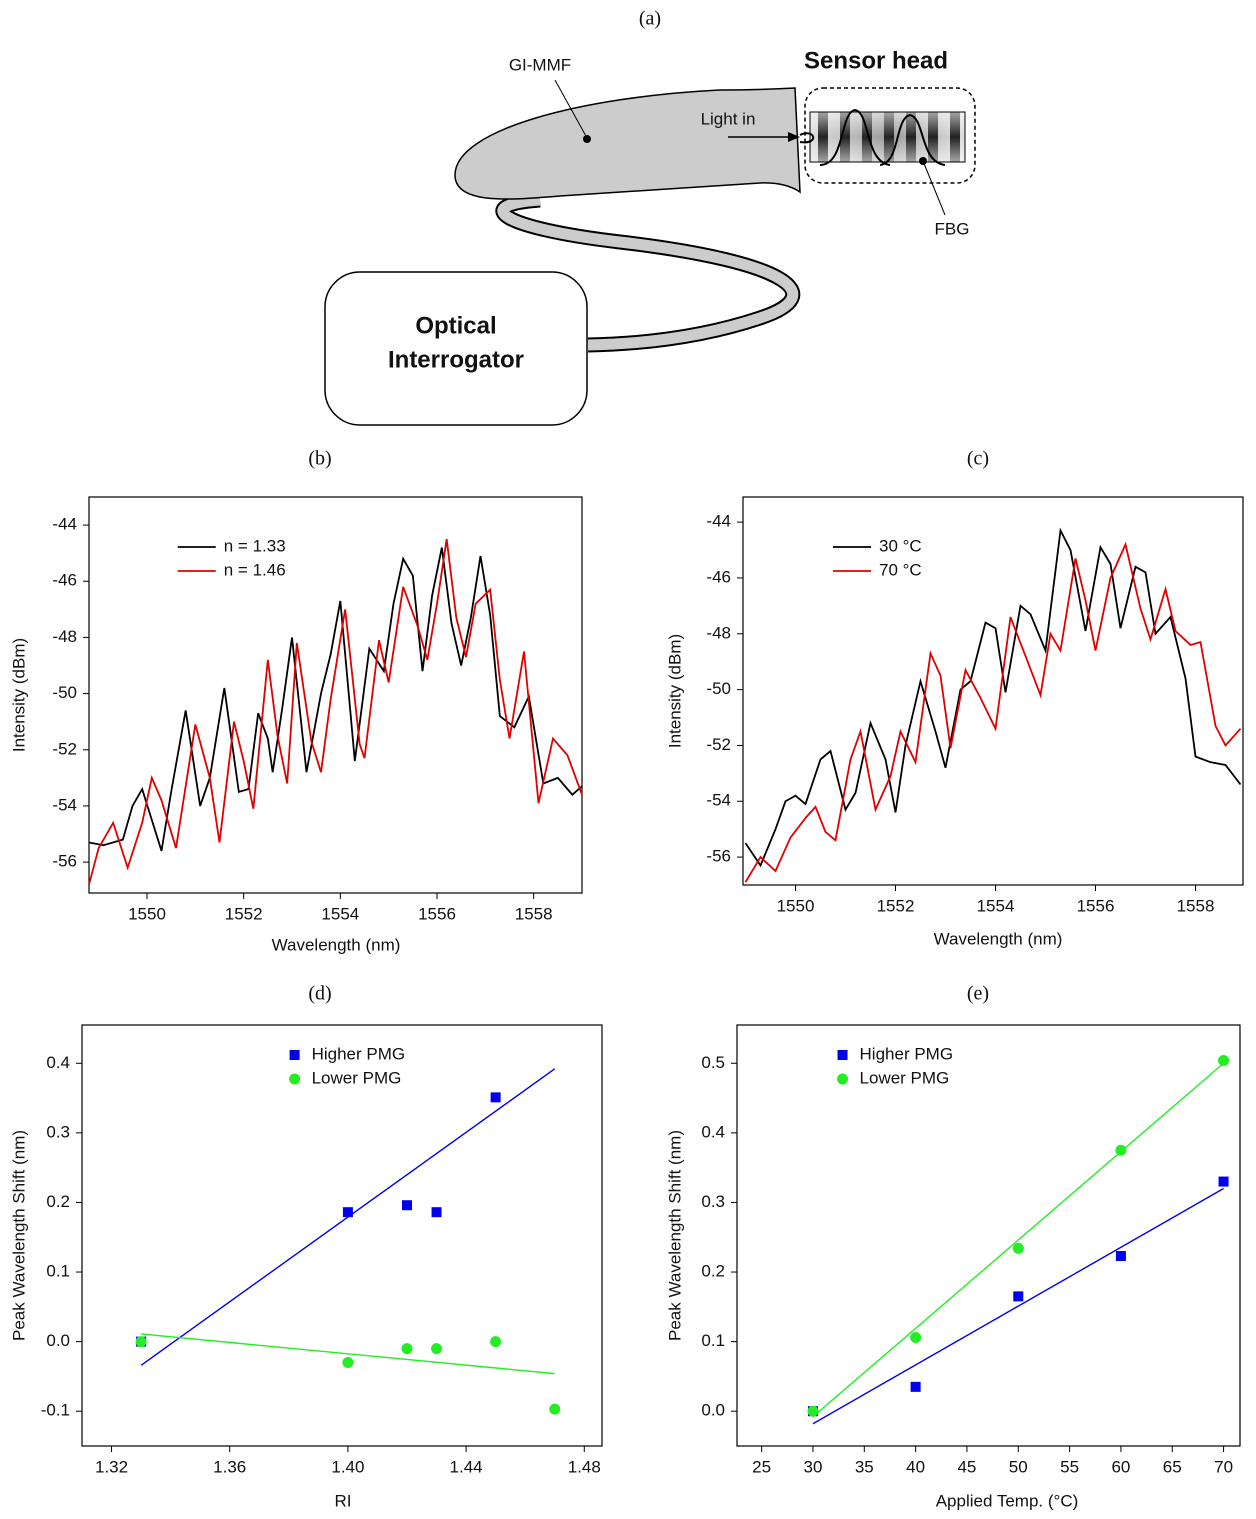  What do you see at coordinates (952, 228) in the screenshot?
I see `fbg-label: FBG` at bounding box center [952, 228].